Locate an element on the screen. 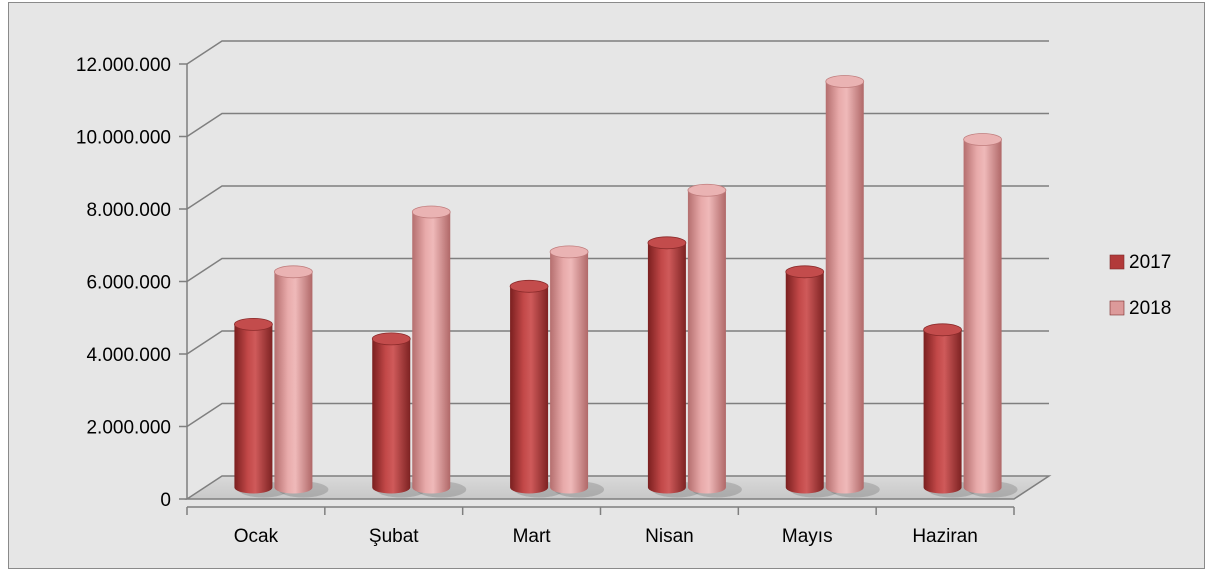  bar-2017-Mart is located at coordinates (537, 388).